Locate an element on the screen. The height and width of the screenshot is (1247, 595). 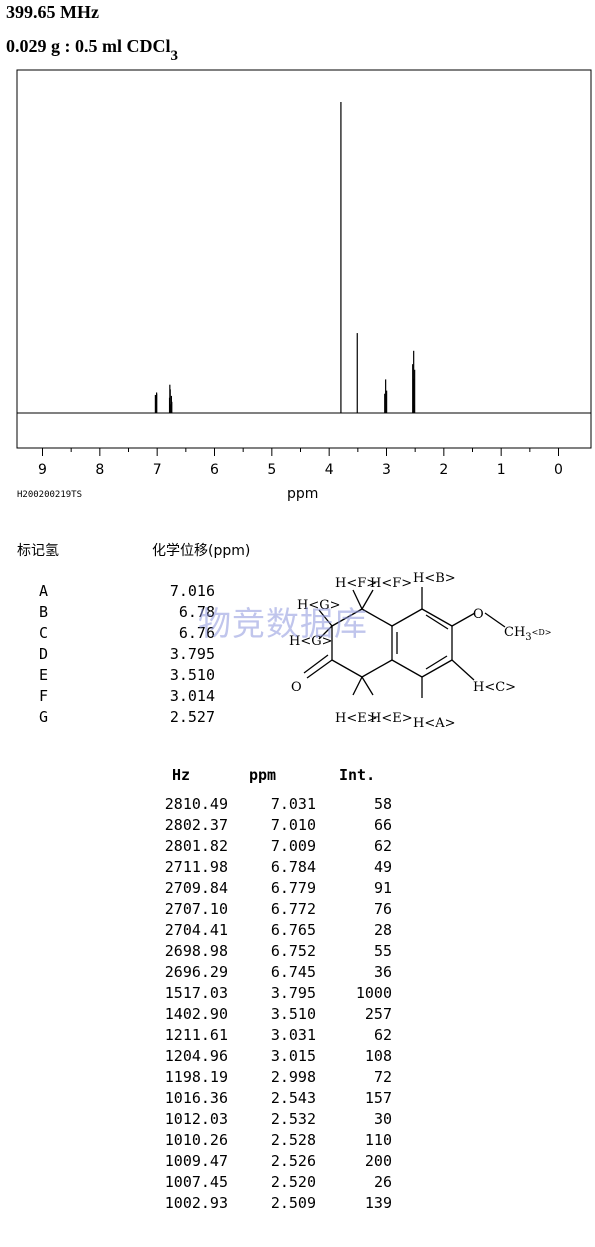
peak-hz: 1517.03 is located at coordinates (196, 993).